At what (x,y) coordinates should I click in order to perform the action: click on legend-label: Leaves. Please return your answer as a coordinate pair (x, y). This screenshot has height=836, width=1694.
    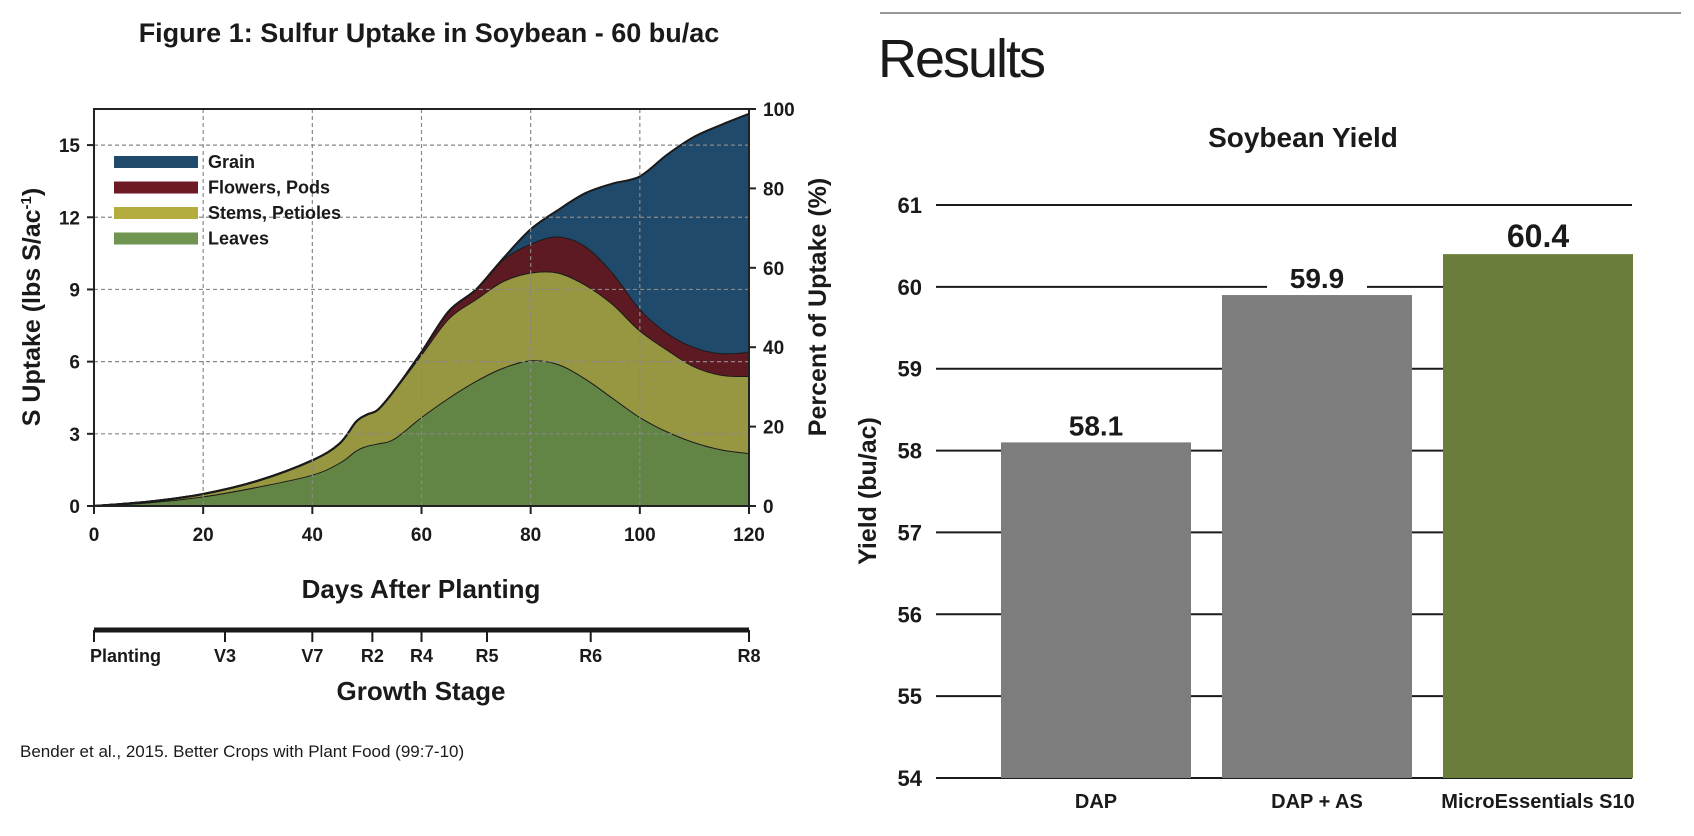
    Looking at the image, I should click on (238, 239).